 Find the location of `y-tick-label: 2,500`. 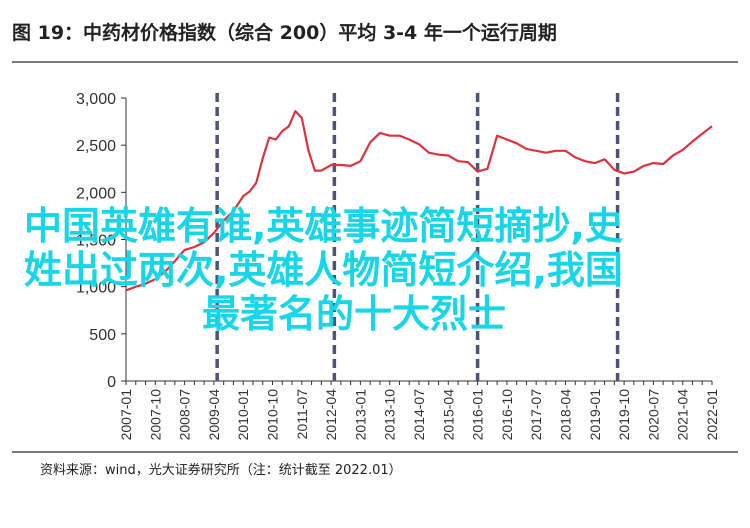

y-tick-label: 2,500 is located at coordinates (96, 146).